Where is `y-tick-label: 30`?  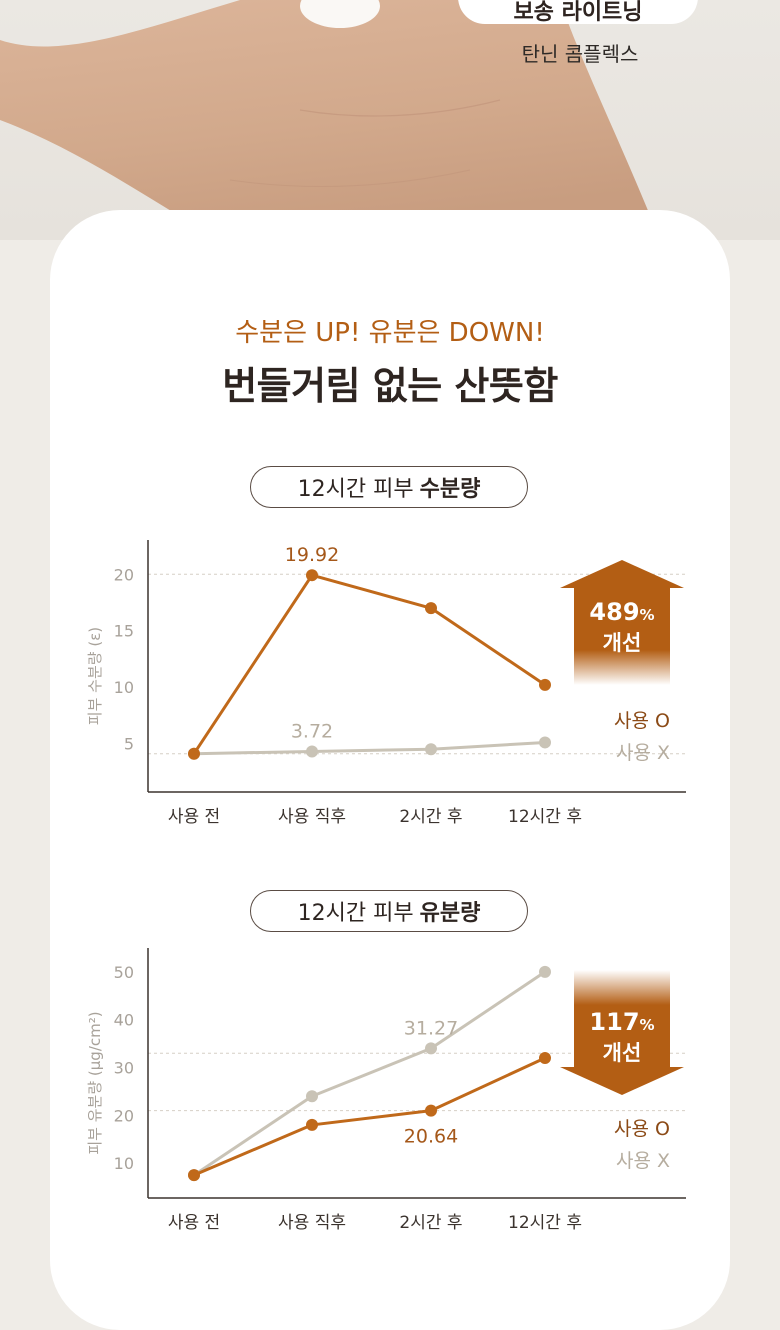 y-tick-label: 30 is located at coordinates (124, 1068).